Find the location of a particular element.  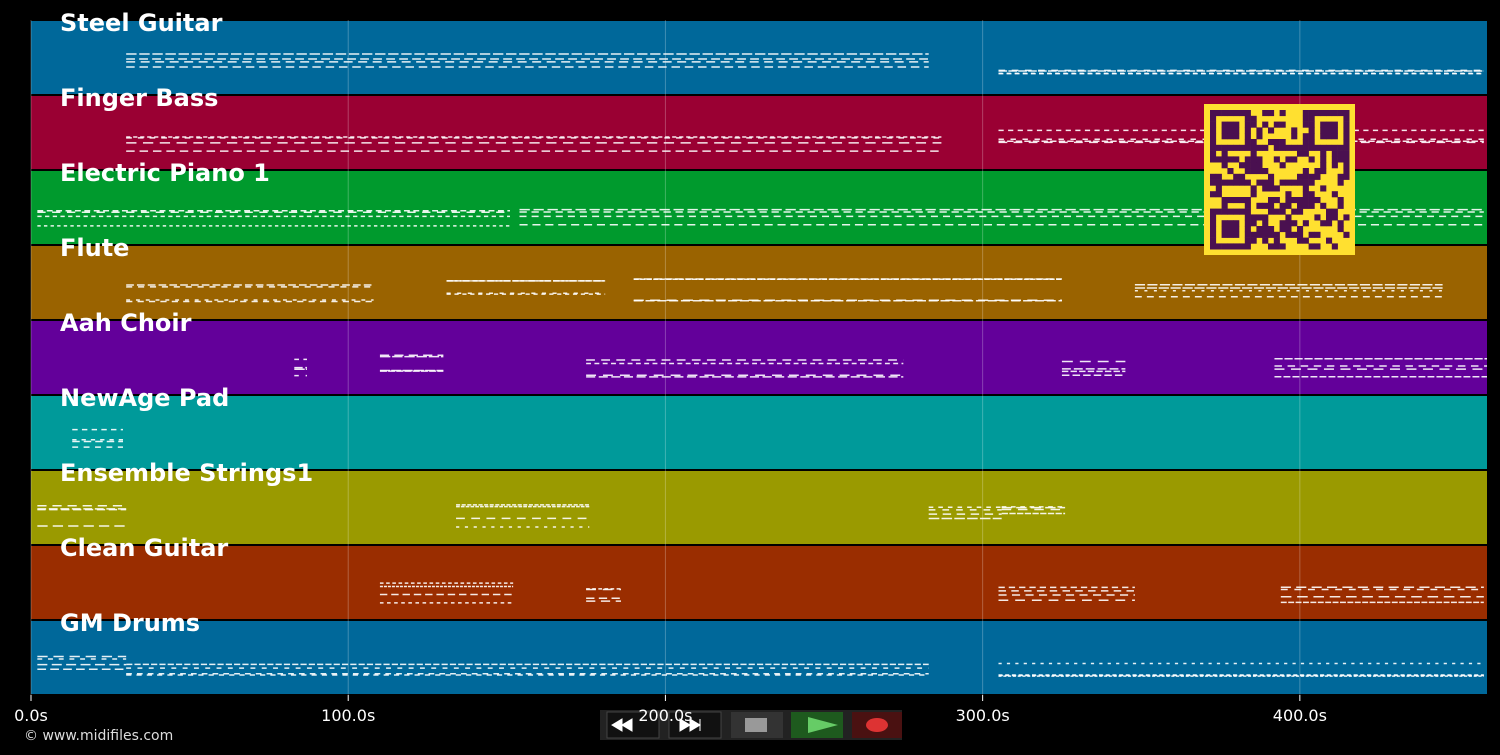

rewind-button is located at coordinates (633, 725).